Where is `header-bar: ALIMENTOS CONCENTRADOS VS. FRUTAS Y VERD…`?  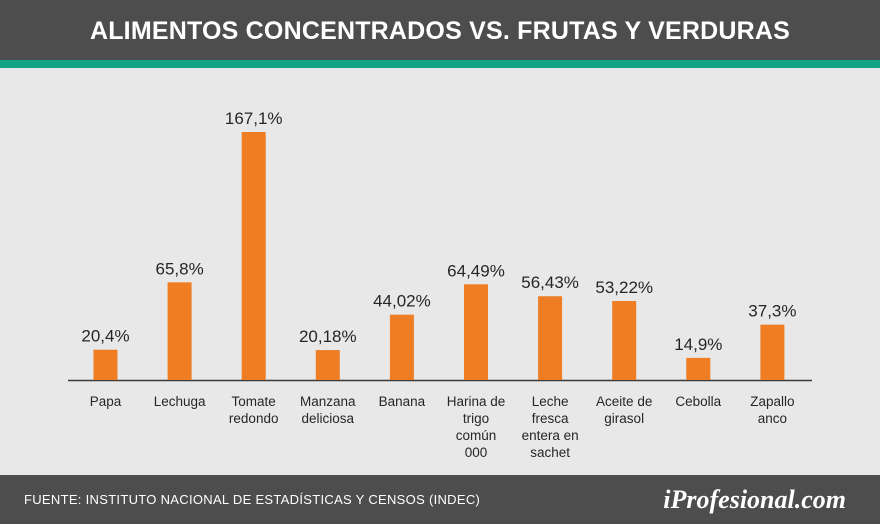 header-bar: ALIMENTOS CONCENTRADOS VS. FRUTAS Y VERD… is located at coordinates (440, 30).